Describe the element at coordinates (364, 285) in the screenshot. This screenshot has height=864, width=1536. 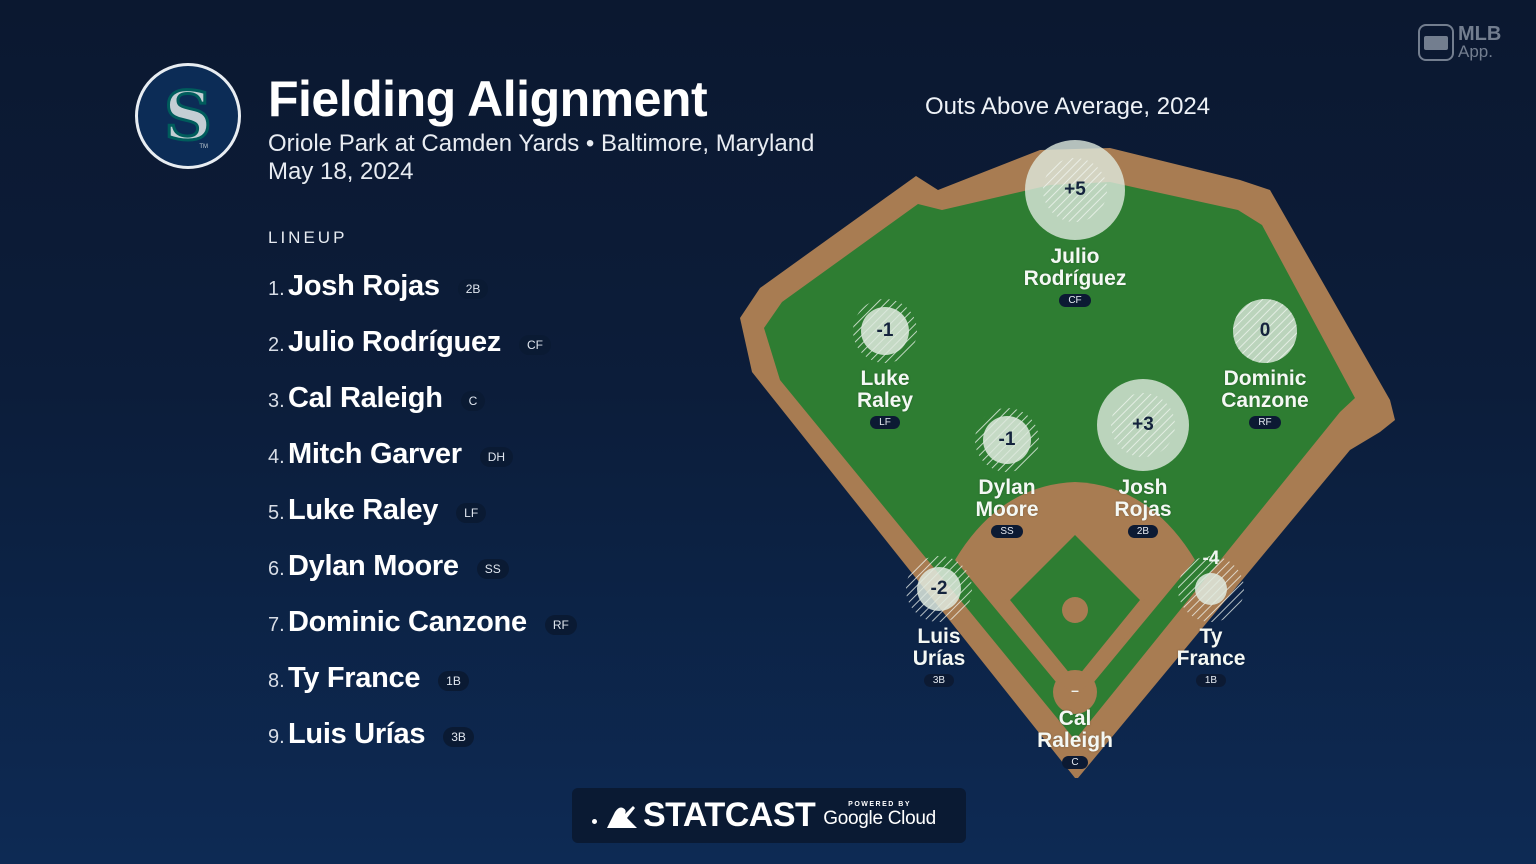
I see `player-name: Josh Rojas` at that location.